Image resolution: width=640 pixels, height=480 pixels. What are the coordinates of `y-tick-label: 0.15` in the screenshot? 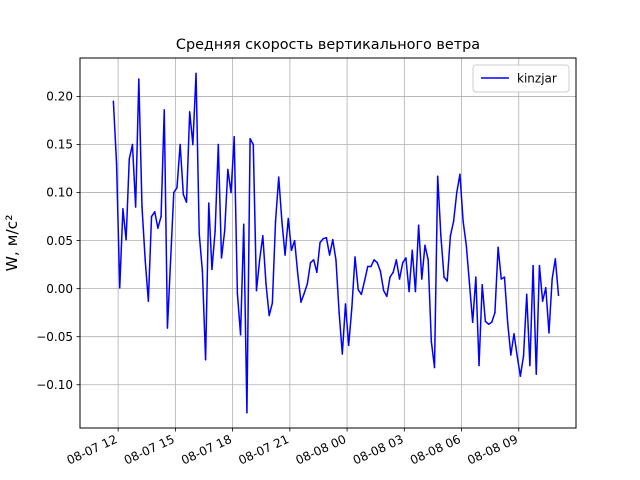 It's located at (59, 145).